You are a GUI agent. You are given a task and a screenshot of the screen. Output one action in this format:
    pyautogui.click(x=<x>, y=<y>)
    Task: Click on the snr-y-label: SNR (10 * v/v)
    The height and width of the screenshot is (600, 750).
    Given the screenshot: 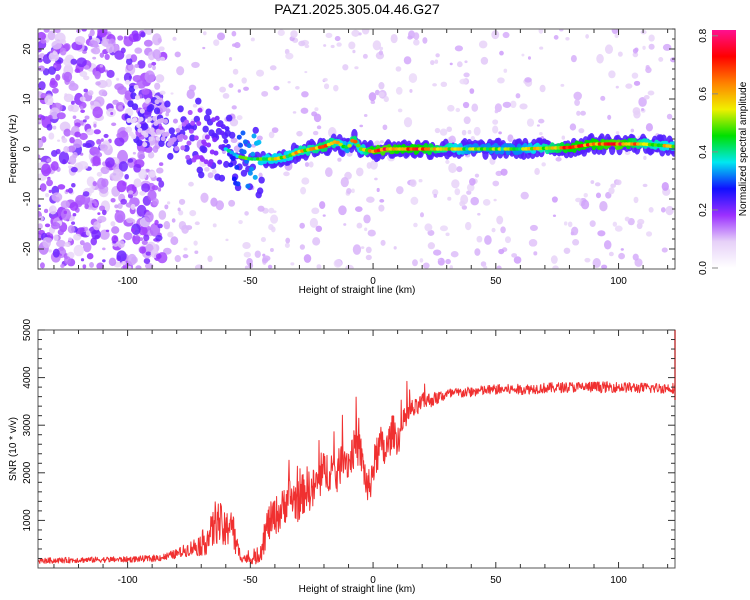 What is the action you would take?
    pyautogui.click(x=13, y=449)
    